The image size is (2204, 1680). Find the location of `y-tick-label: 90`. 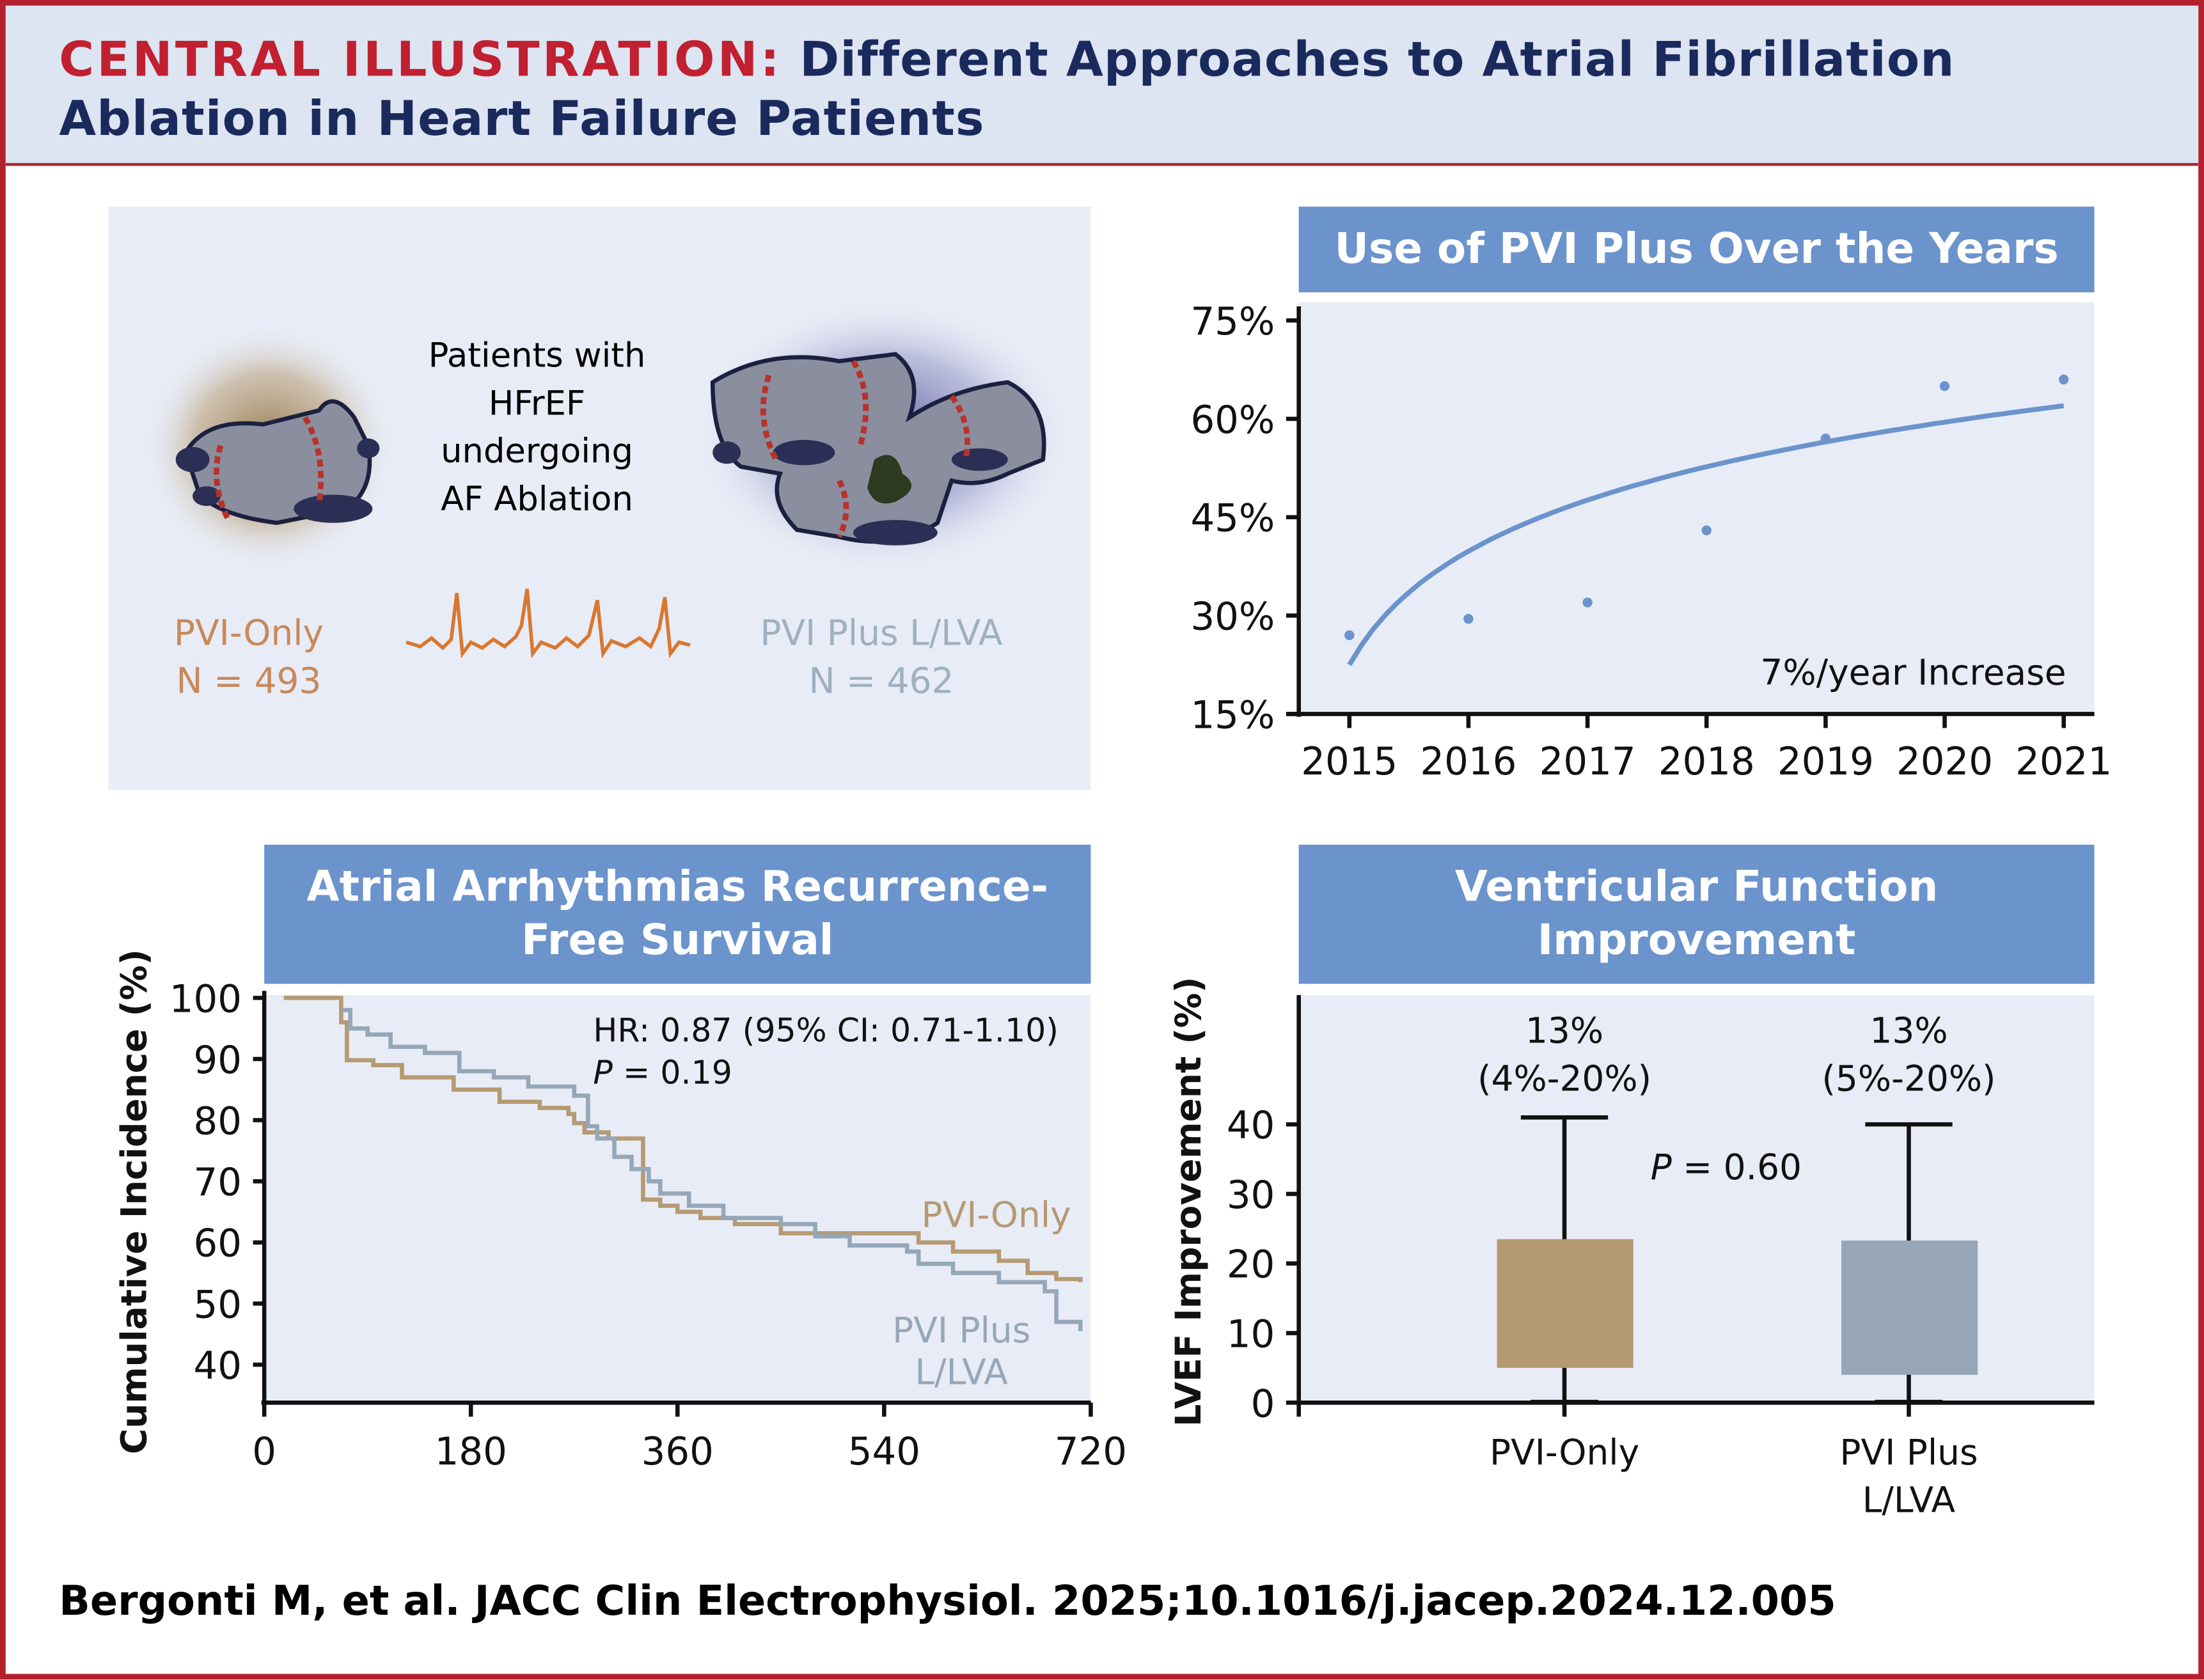

y-tick-label: 90 is located at coordinates (218, 1060).